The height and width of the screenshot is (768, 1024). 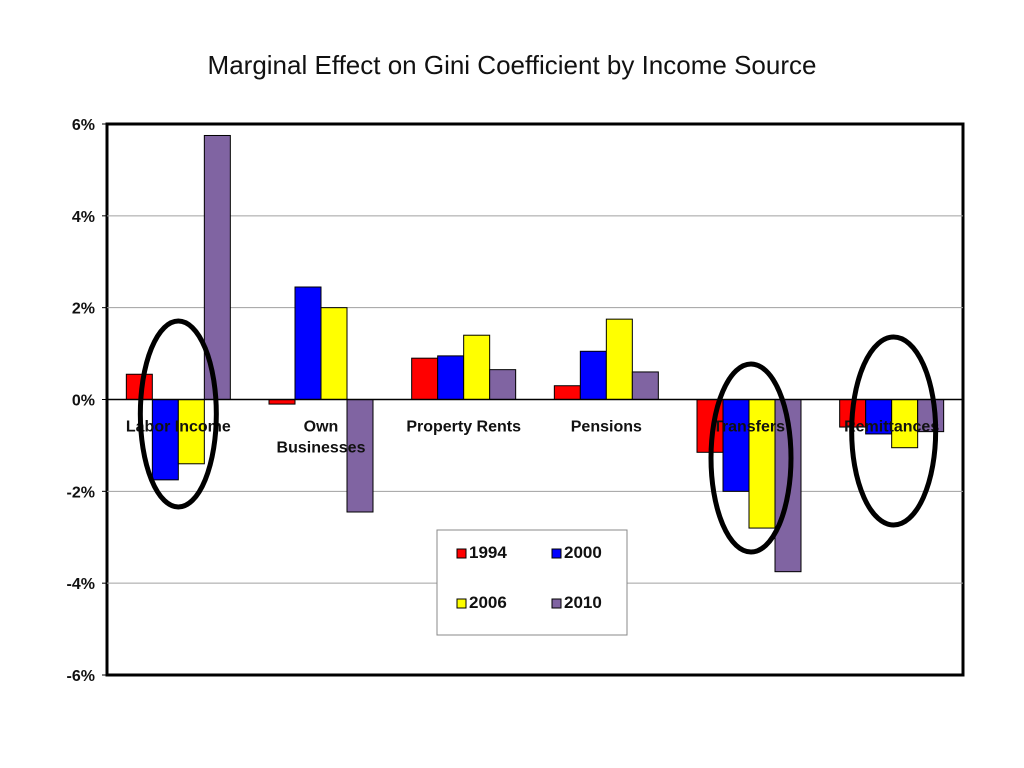 I want to click on y-tick-label: 2%, so click(x=83, y=309).